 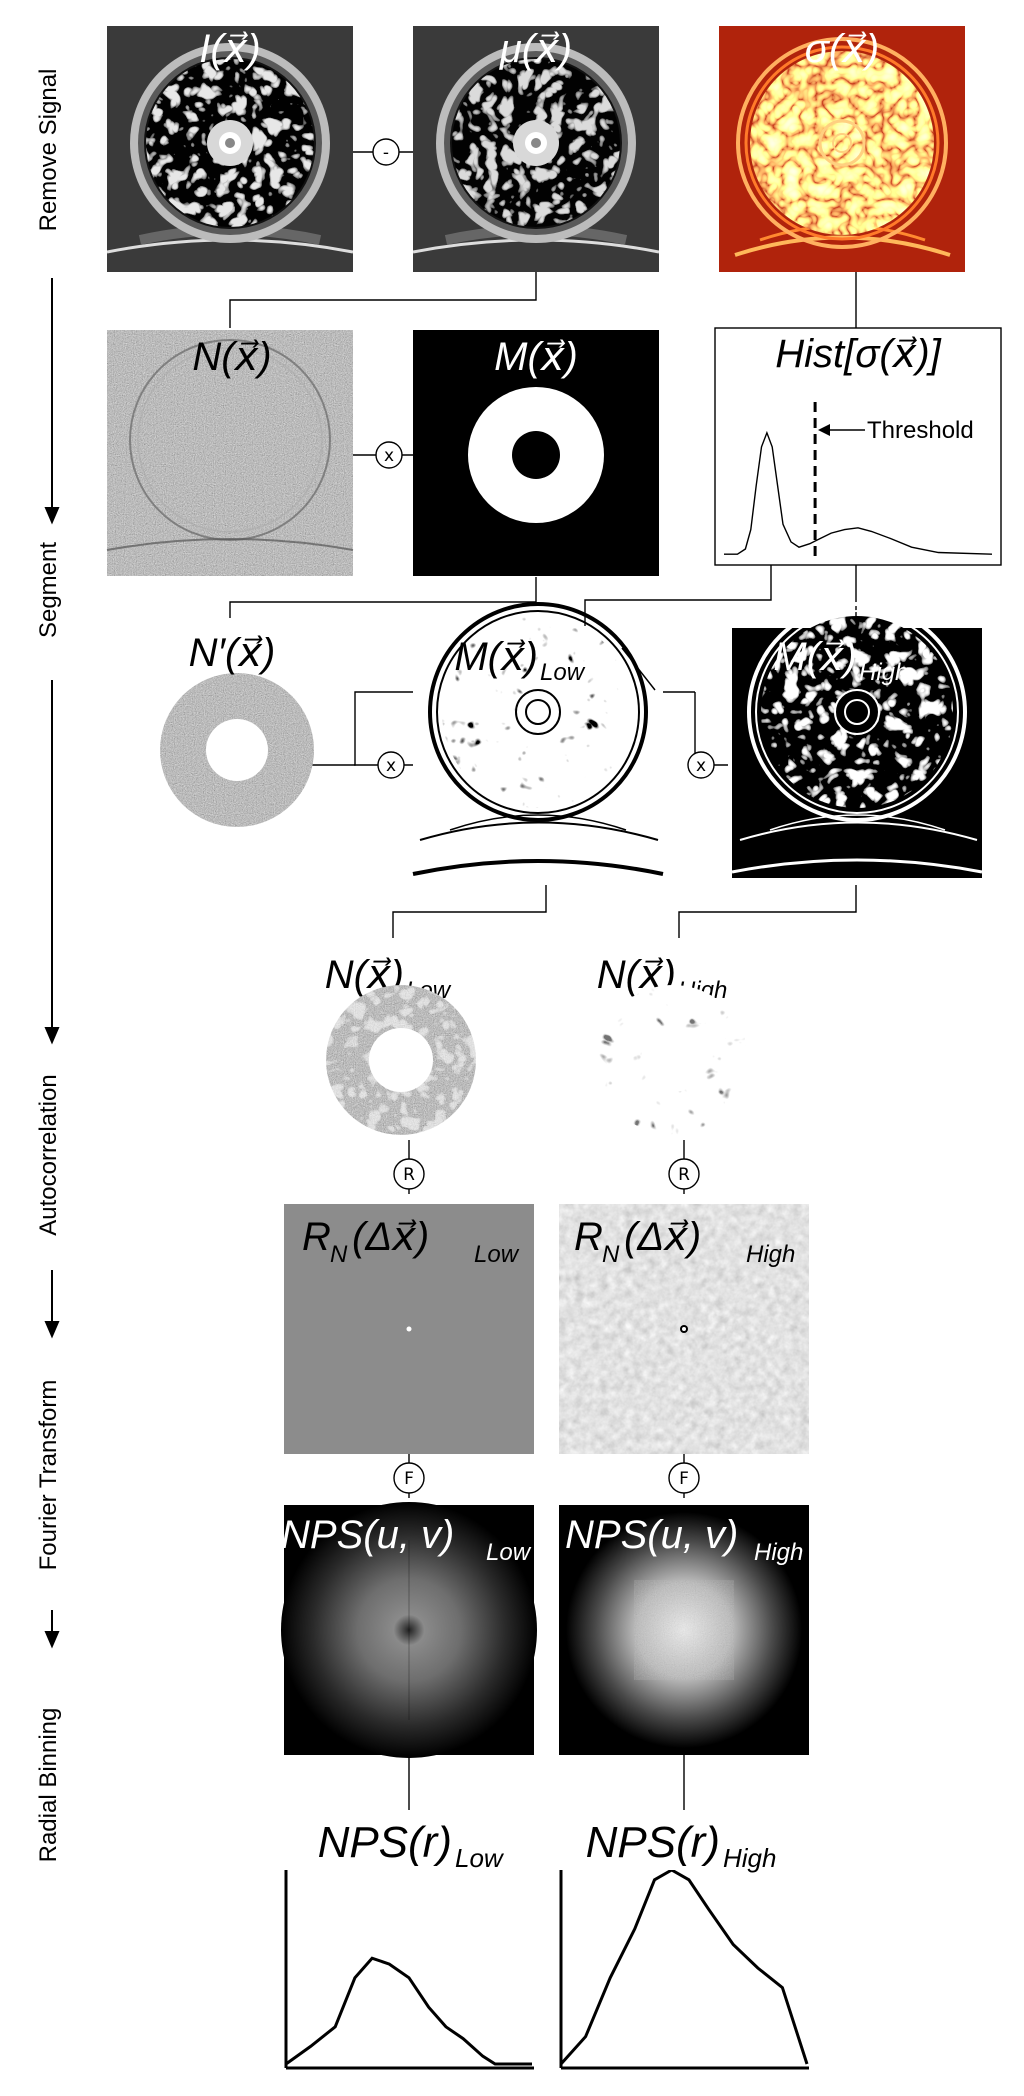 What do you see at coordinates (232, 653) in the screenshot?
I see `masked-noise-label: N′(x⃗)` at bounding box center [232, 653].